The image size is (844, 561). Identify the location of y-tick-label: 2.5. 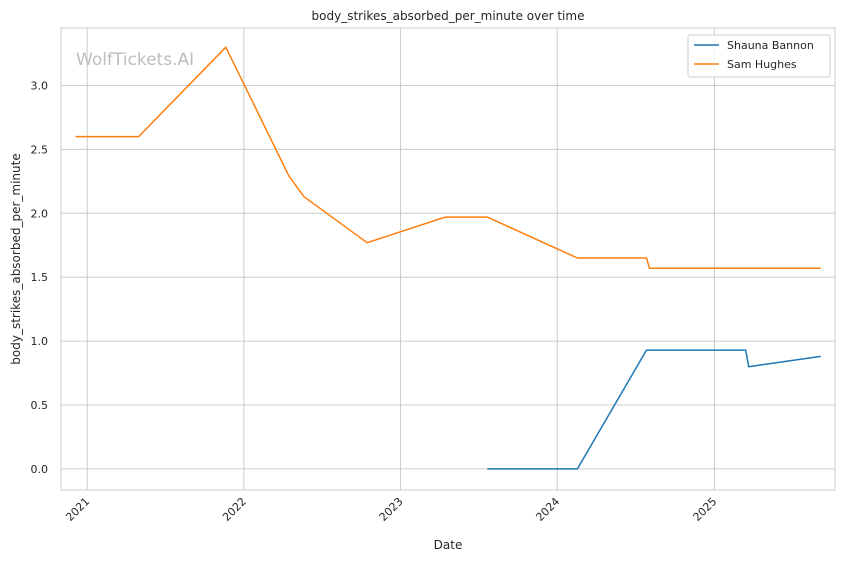
(40, 149).